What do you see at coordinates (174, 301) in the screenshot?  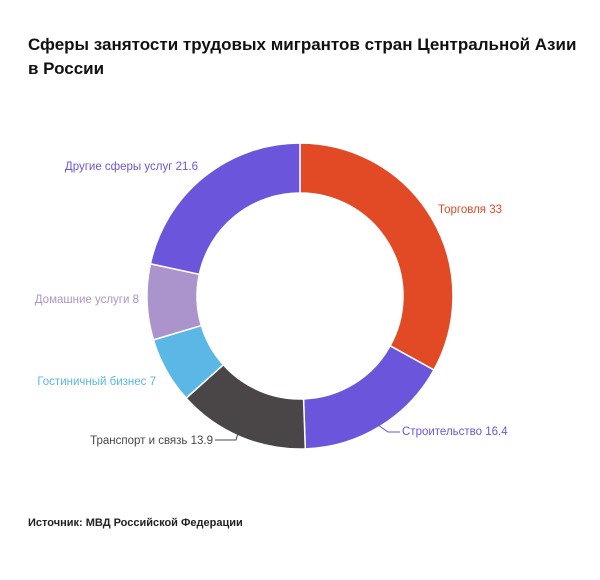 I see `slice-домашние-услуги` at bounding box center [174, 301].